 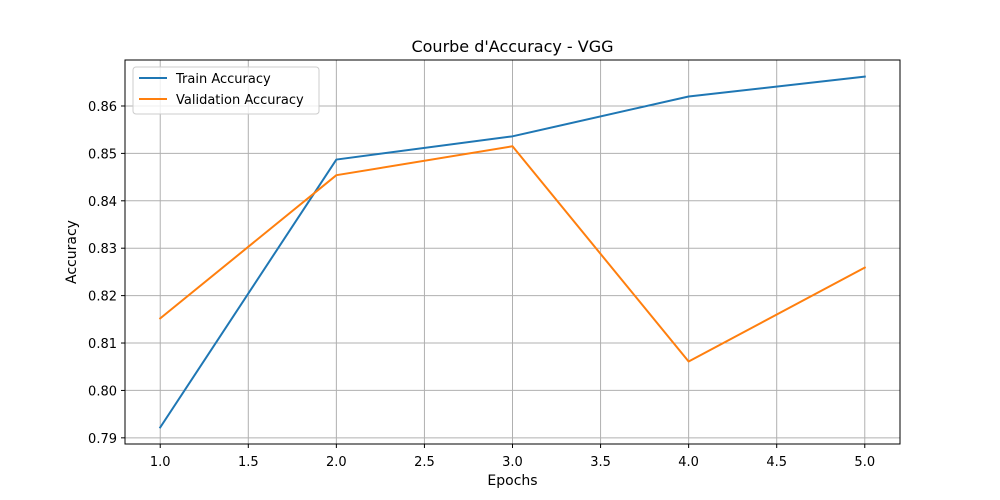 What do you see at coordinates (512, 481) in the screenshot?
I see `x-axis-label: Epochs` at bounding box center [512, 481].